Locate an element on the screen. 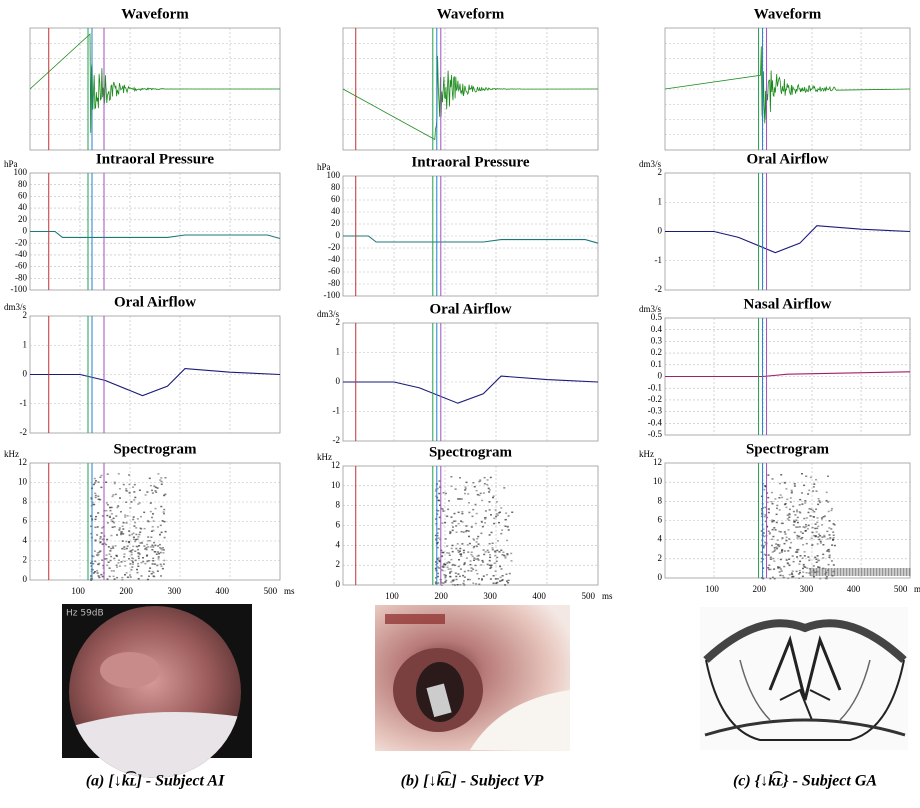 This screenshot has width=920, height=808. y-tick-label: 2 is located at coordinates (660, 172).